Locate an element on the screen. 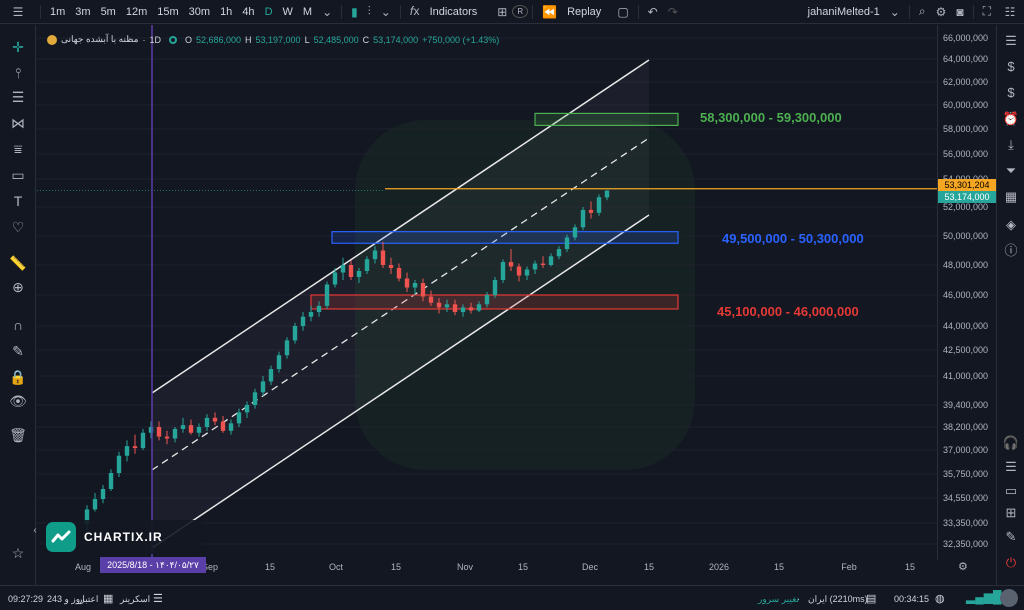 The width and height of the screenshot is (1024, 610). timeframe-d: D is located at coordinates (268, 11).